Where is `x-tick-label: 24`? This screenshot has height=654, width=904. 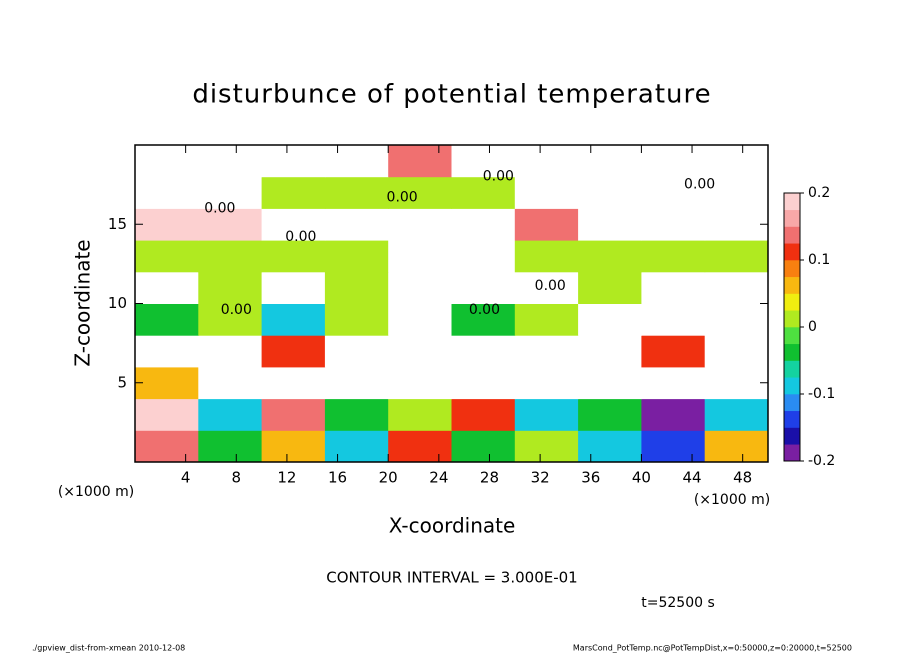
x-tick-label: 24 is located at coordinates (438, 478).